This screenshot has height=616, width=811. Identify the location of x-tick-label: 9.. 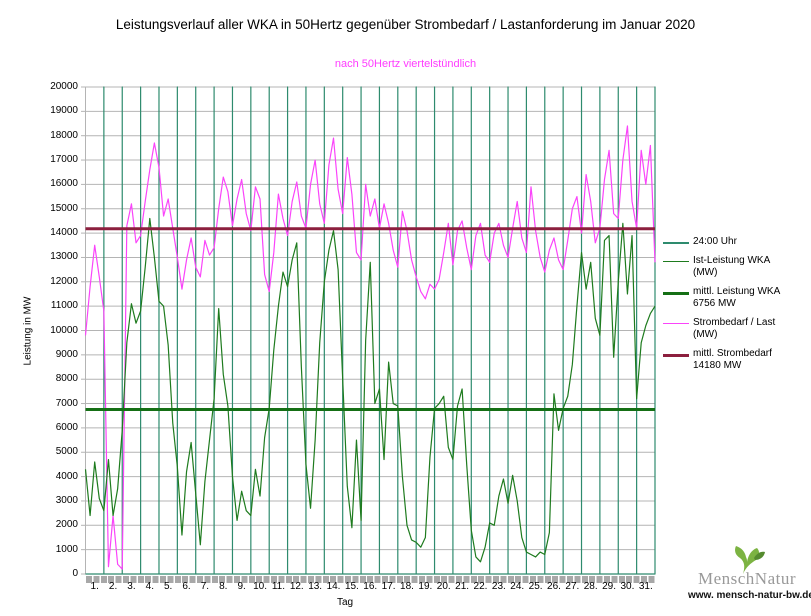
(241, 586).